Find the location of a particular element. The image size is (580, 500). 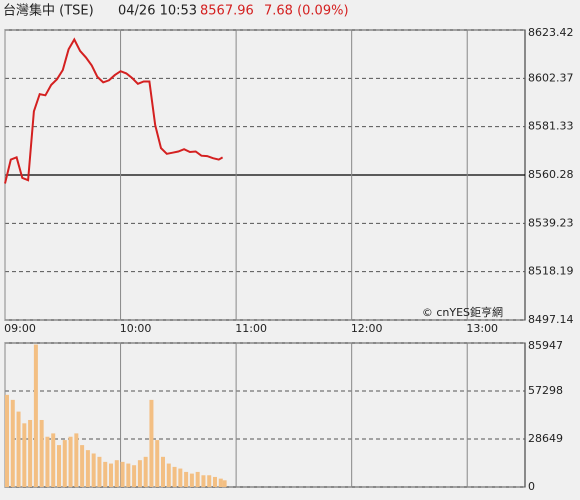

watermark: © cnYES鉅亨網 is located at coordinates (462, 312).